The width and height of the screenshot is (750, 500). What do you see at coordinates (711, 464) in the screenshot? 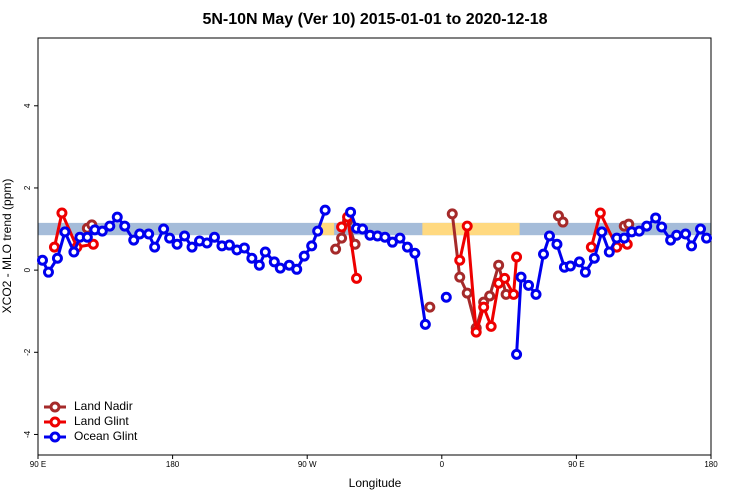
I see `x-tick-label: 180` at bounding box center [711, 464].